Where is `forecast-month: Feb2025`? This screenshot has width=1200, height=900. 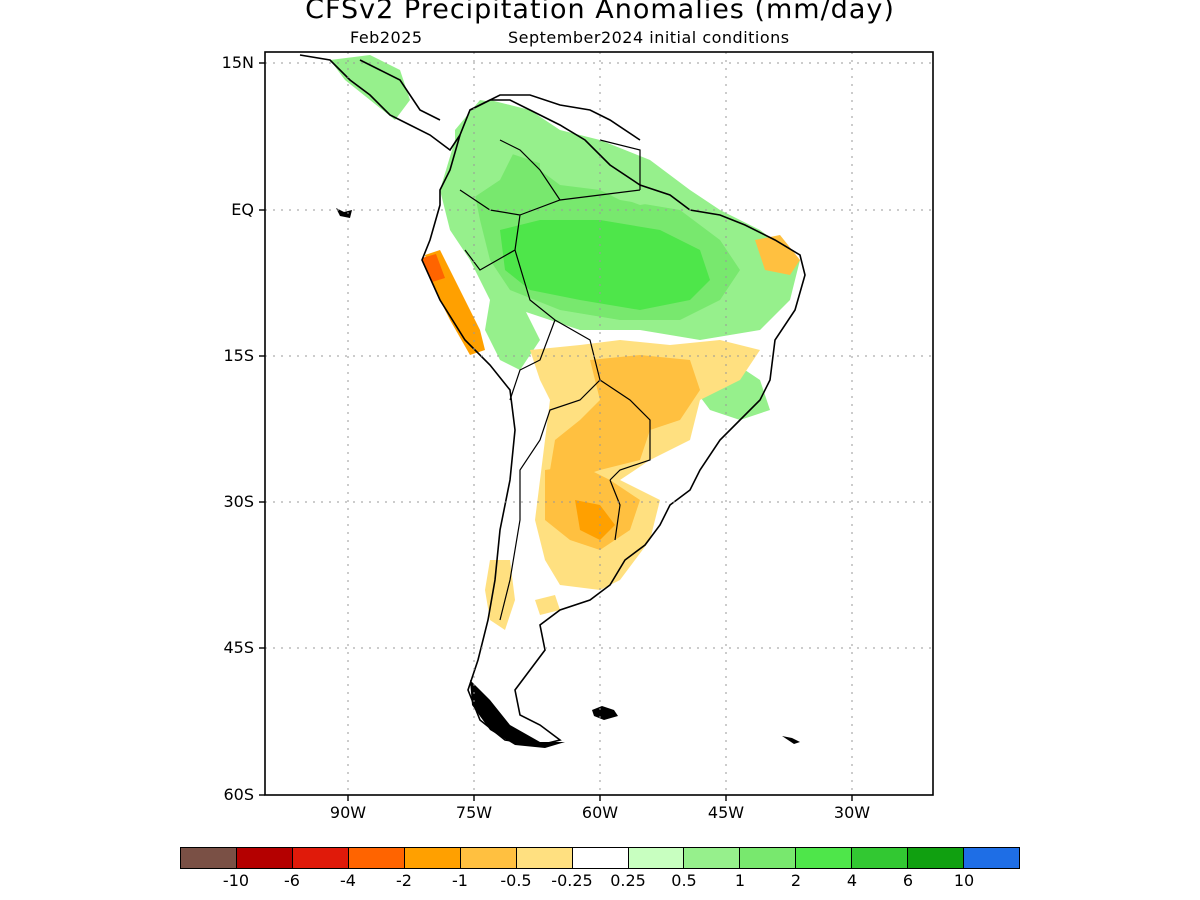
forecast-month: Feb2025 is located at coordinates (386, 37).